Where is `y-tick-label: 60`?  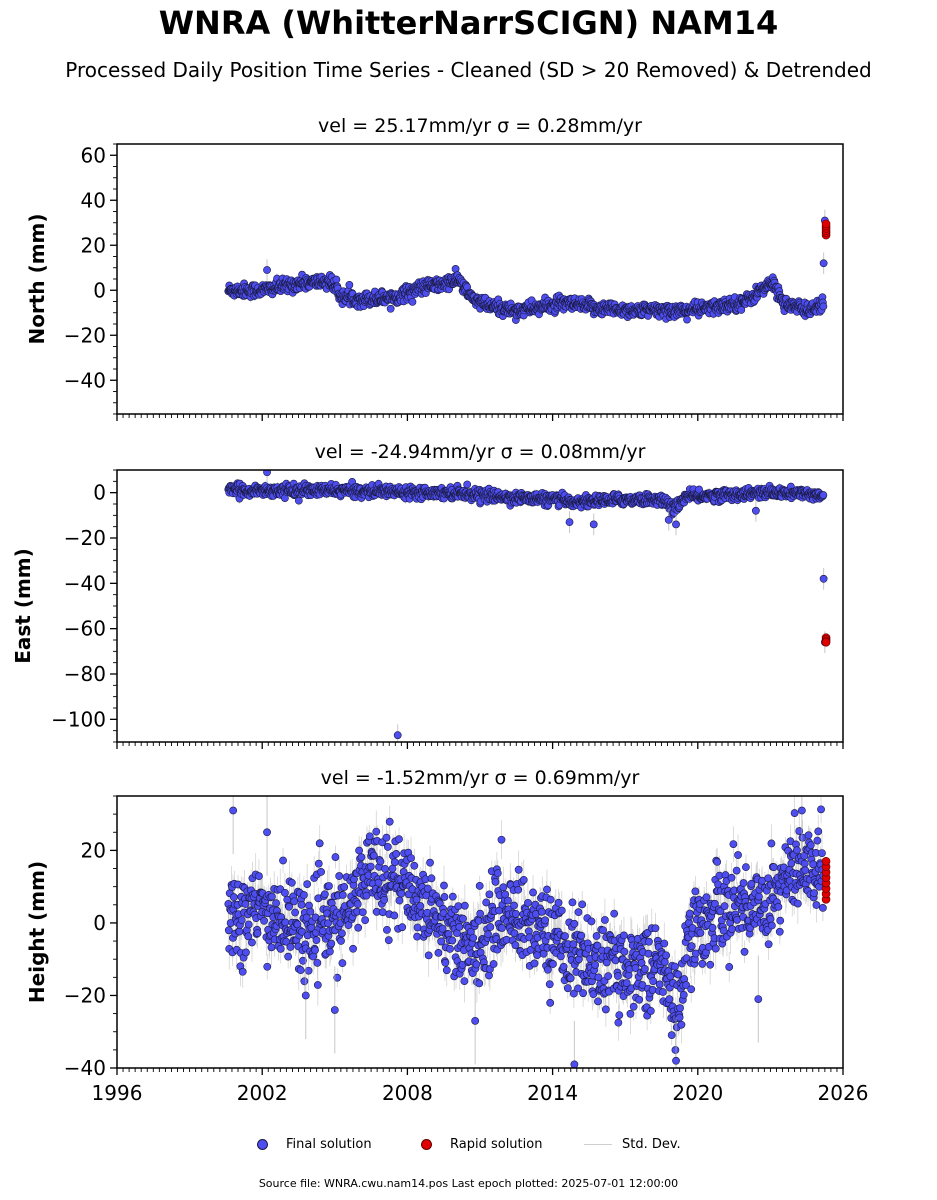
y-tick-label: 60 is located at coordinates (93, 155).